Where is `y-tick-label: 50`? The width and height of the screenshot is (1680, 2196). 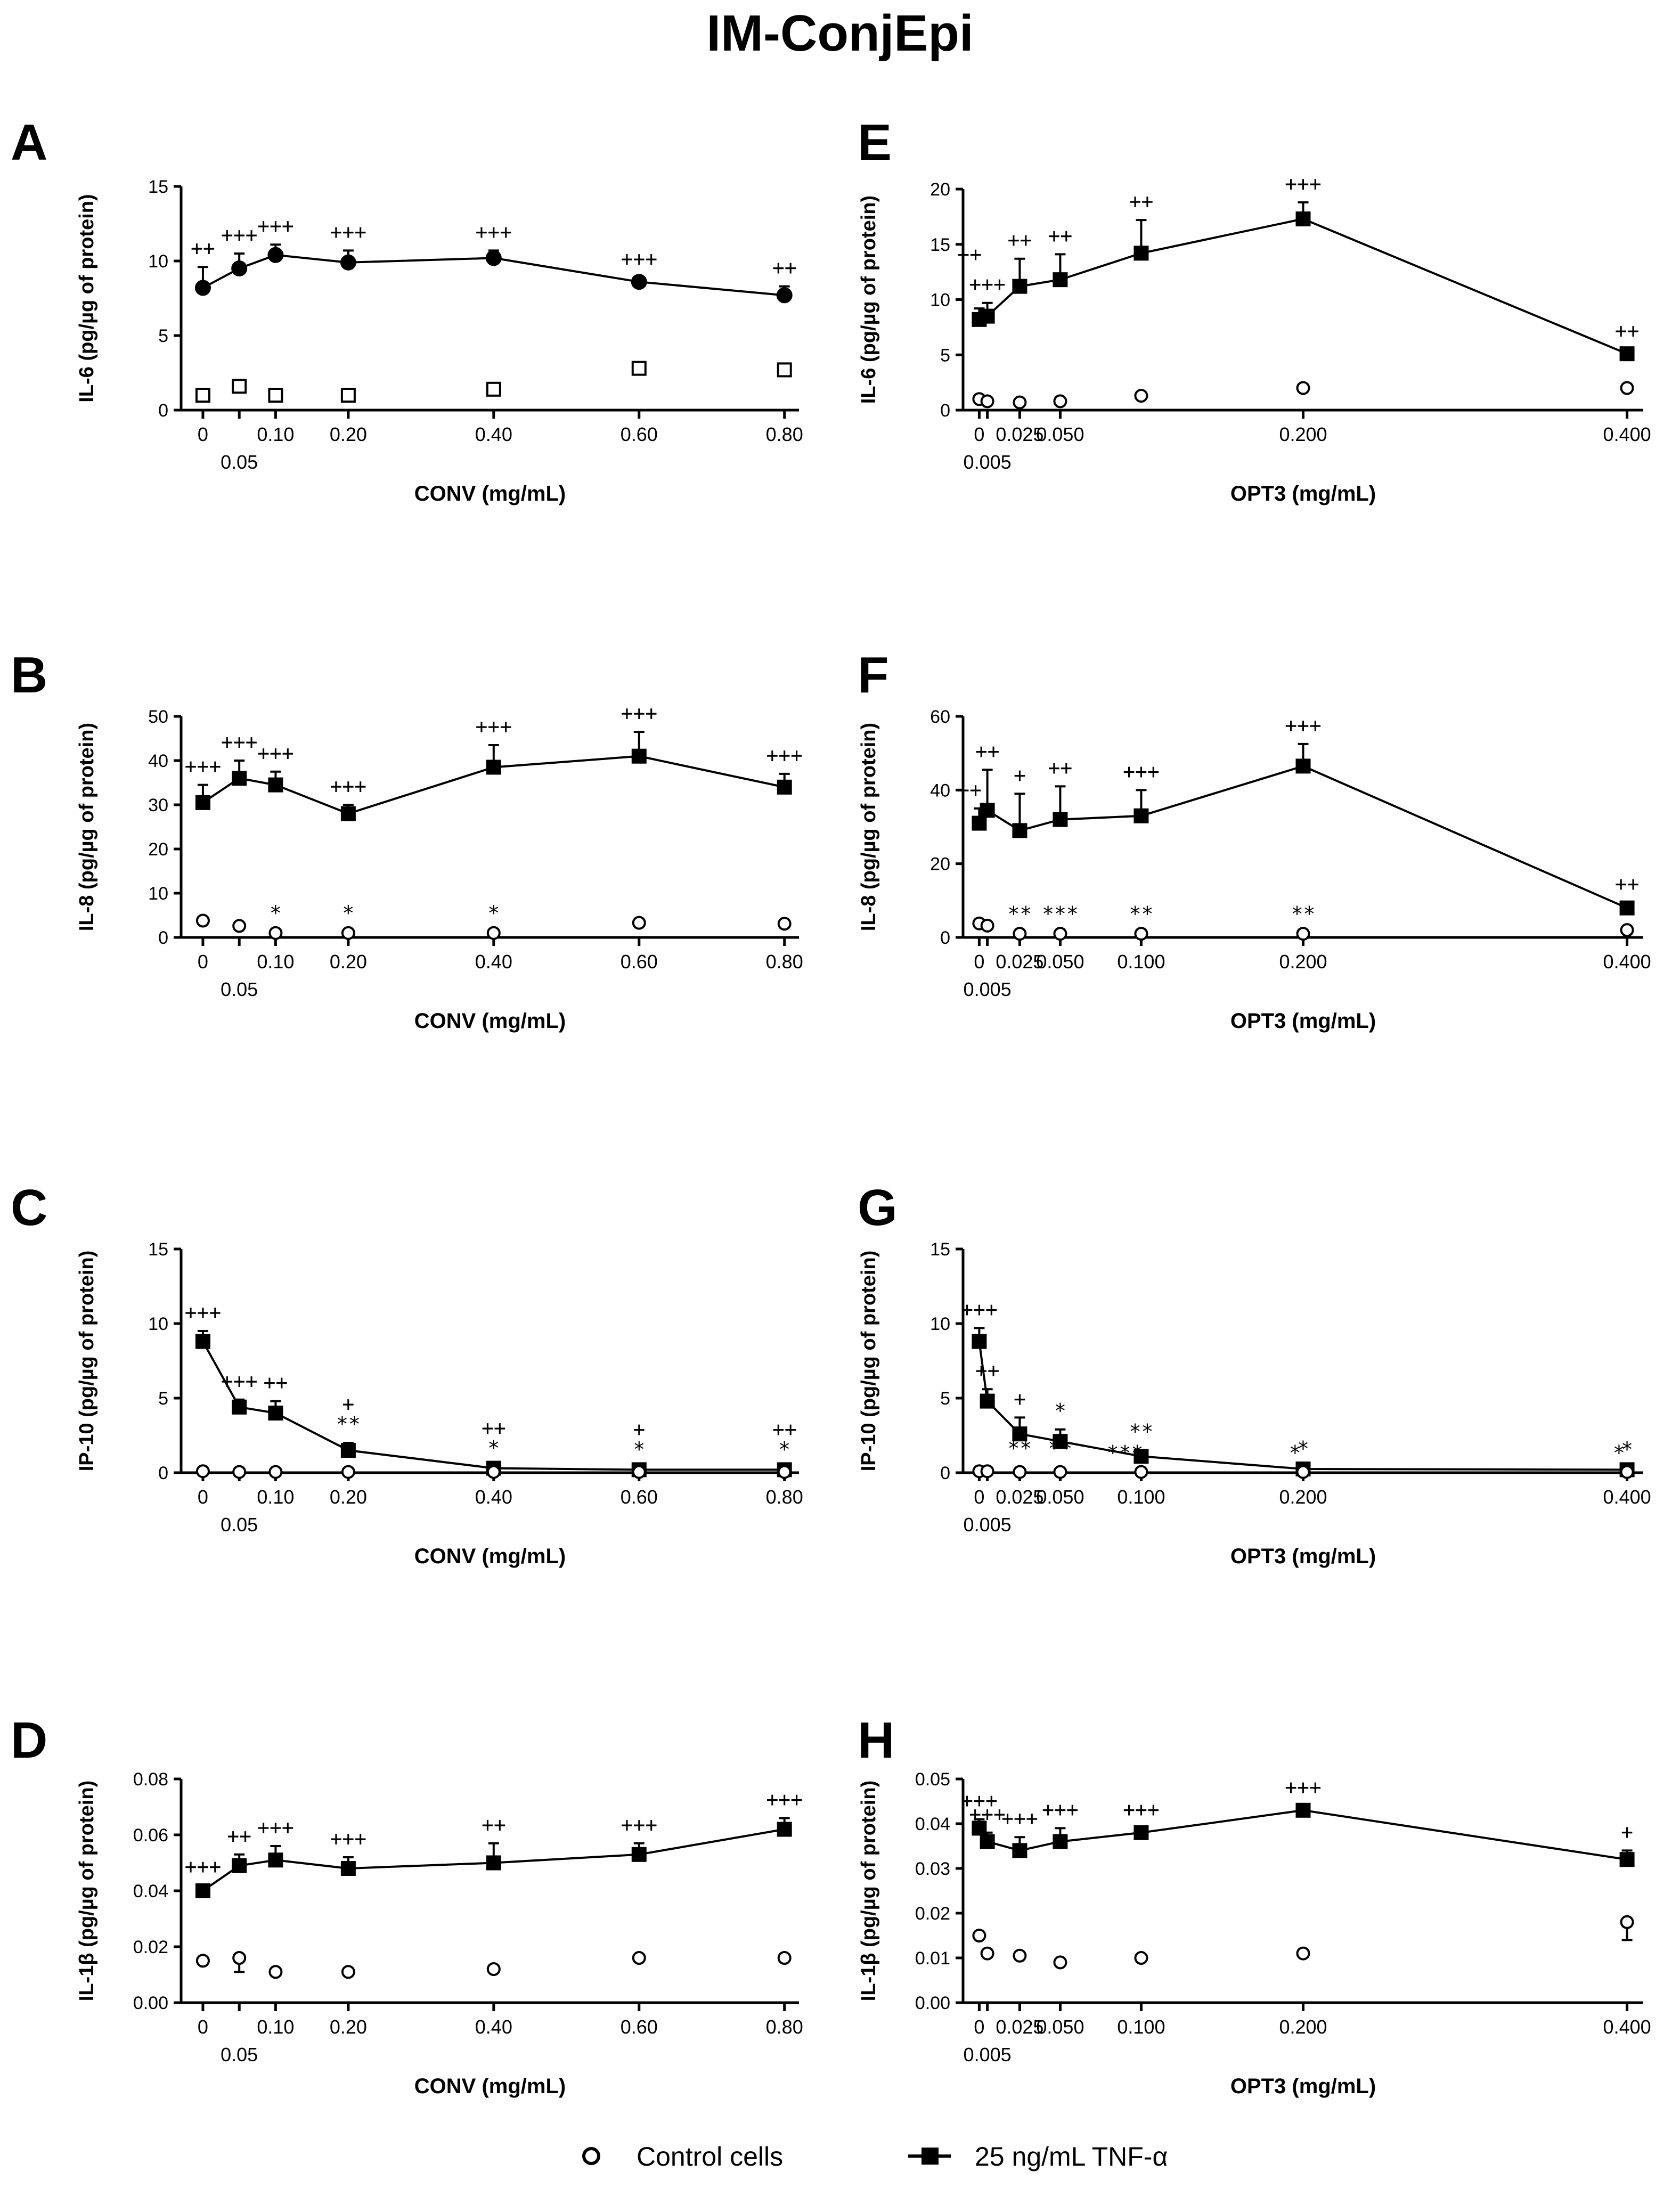 y-tick-label: 50 is located at coordinates (158, 717).